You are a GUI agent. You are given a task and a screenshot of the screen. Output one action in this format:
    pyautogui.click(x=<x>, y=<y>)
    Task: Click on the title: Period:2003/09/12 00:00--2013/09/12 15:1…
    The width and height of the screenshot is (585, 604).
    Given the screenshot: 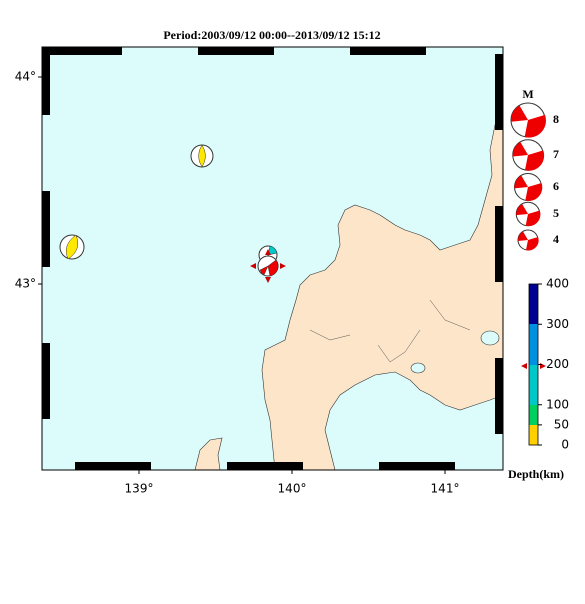 What is the action you would take?
    pyautogui.click(x=271, y=35)
    